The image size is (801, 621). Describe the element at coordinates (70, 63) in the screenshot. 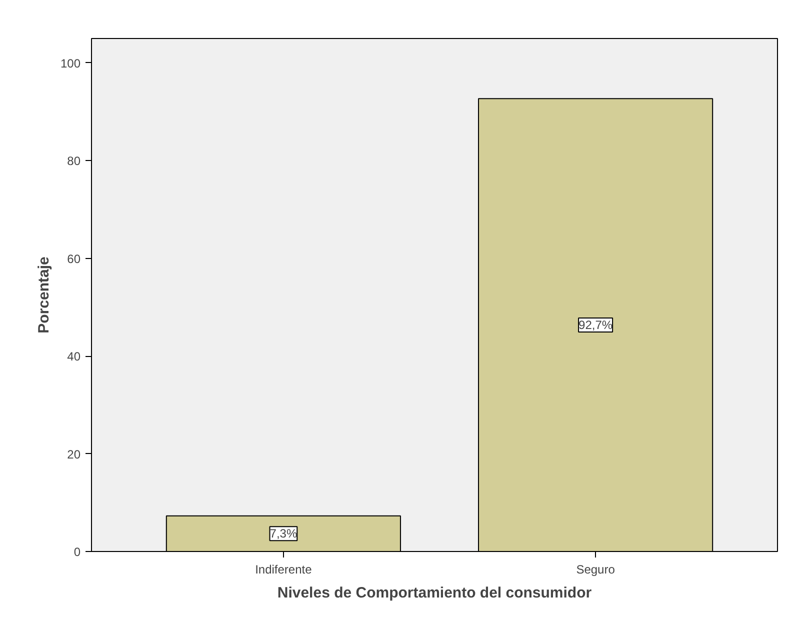

I see `y-tick-label: 100` at that location.